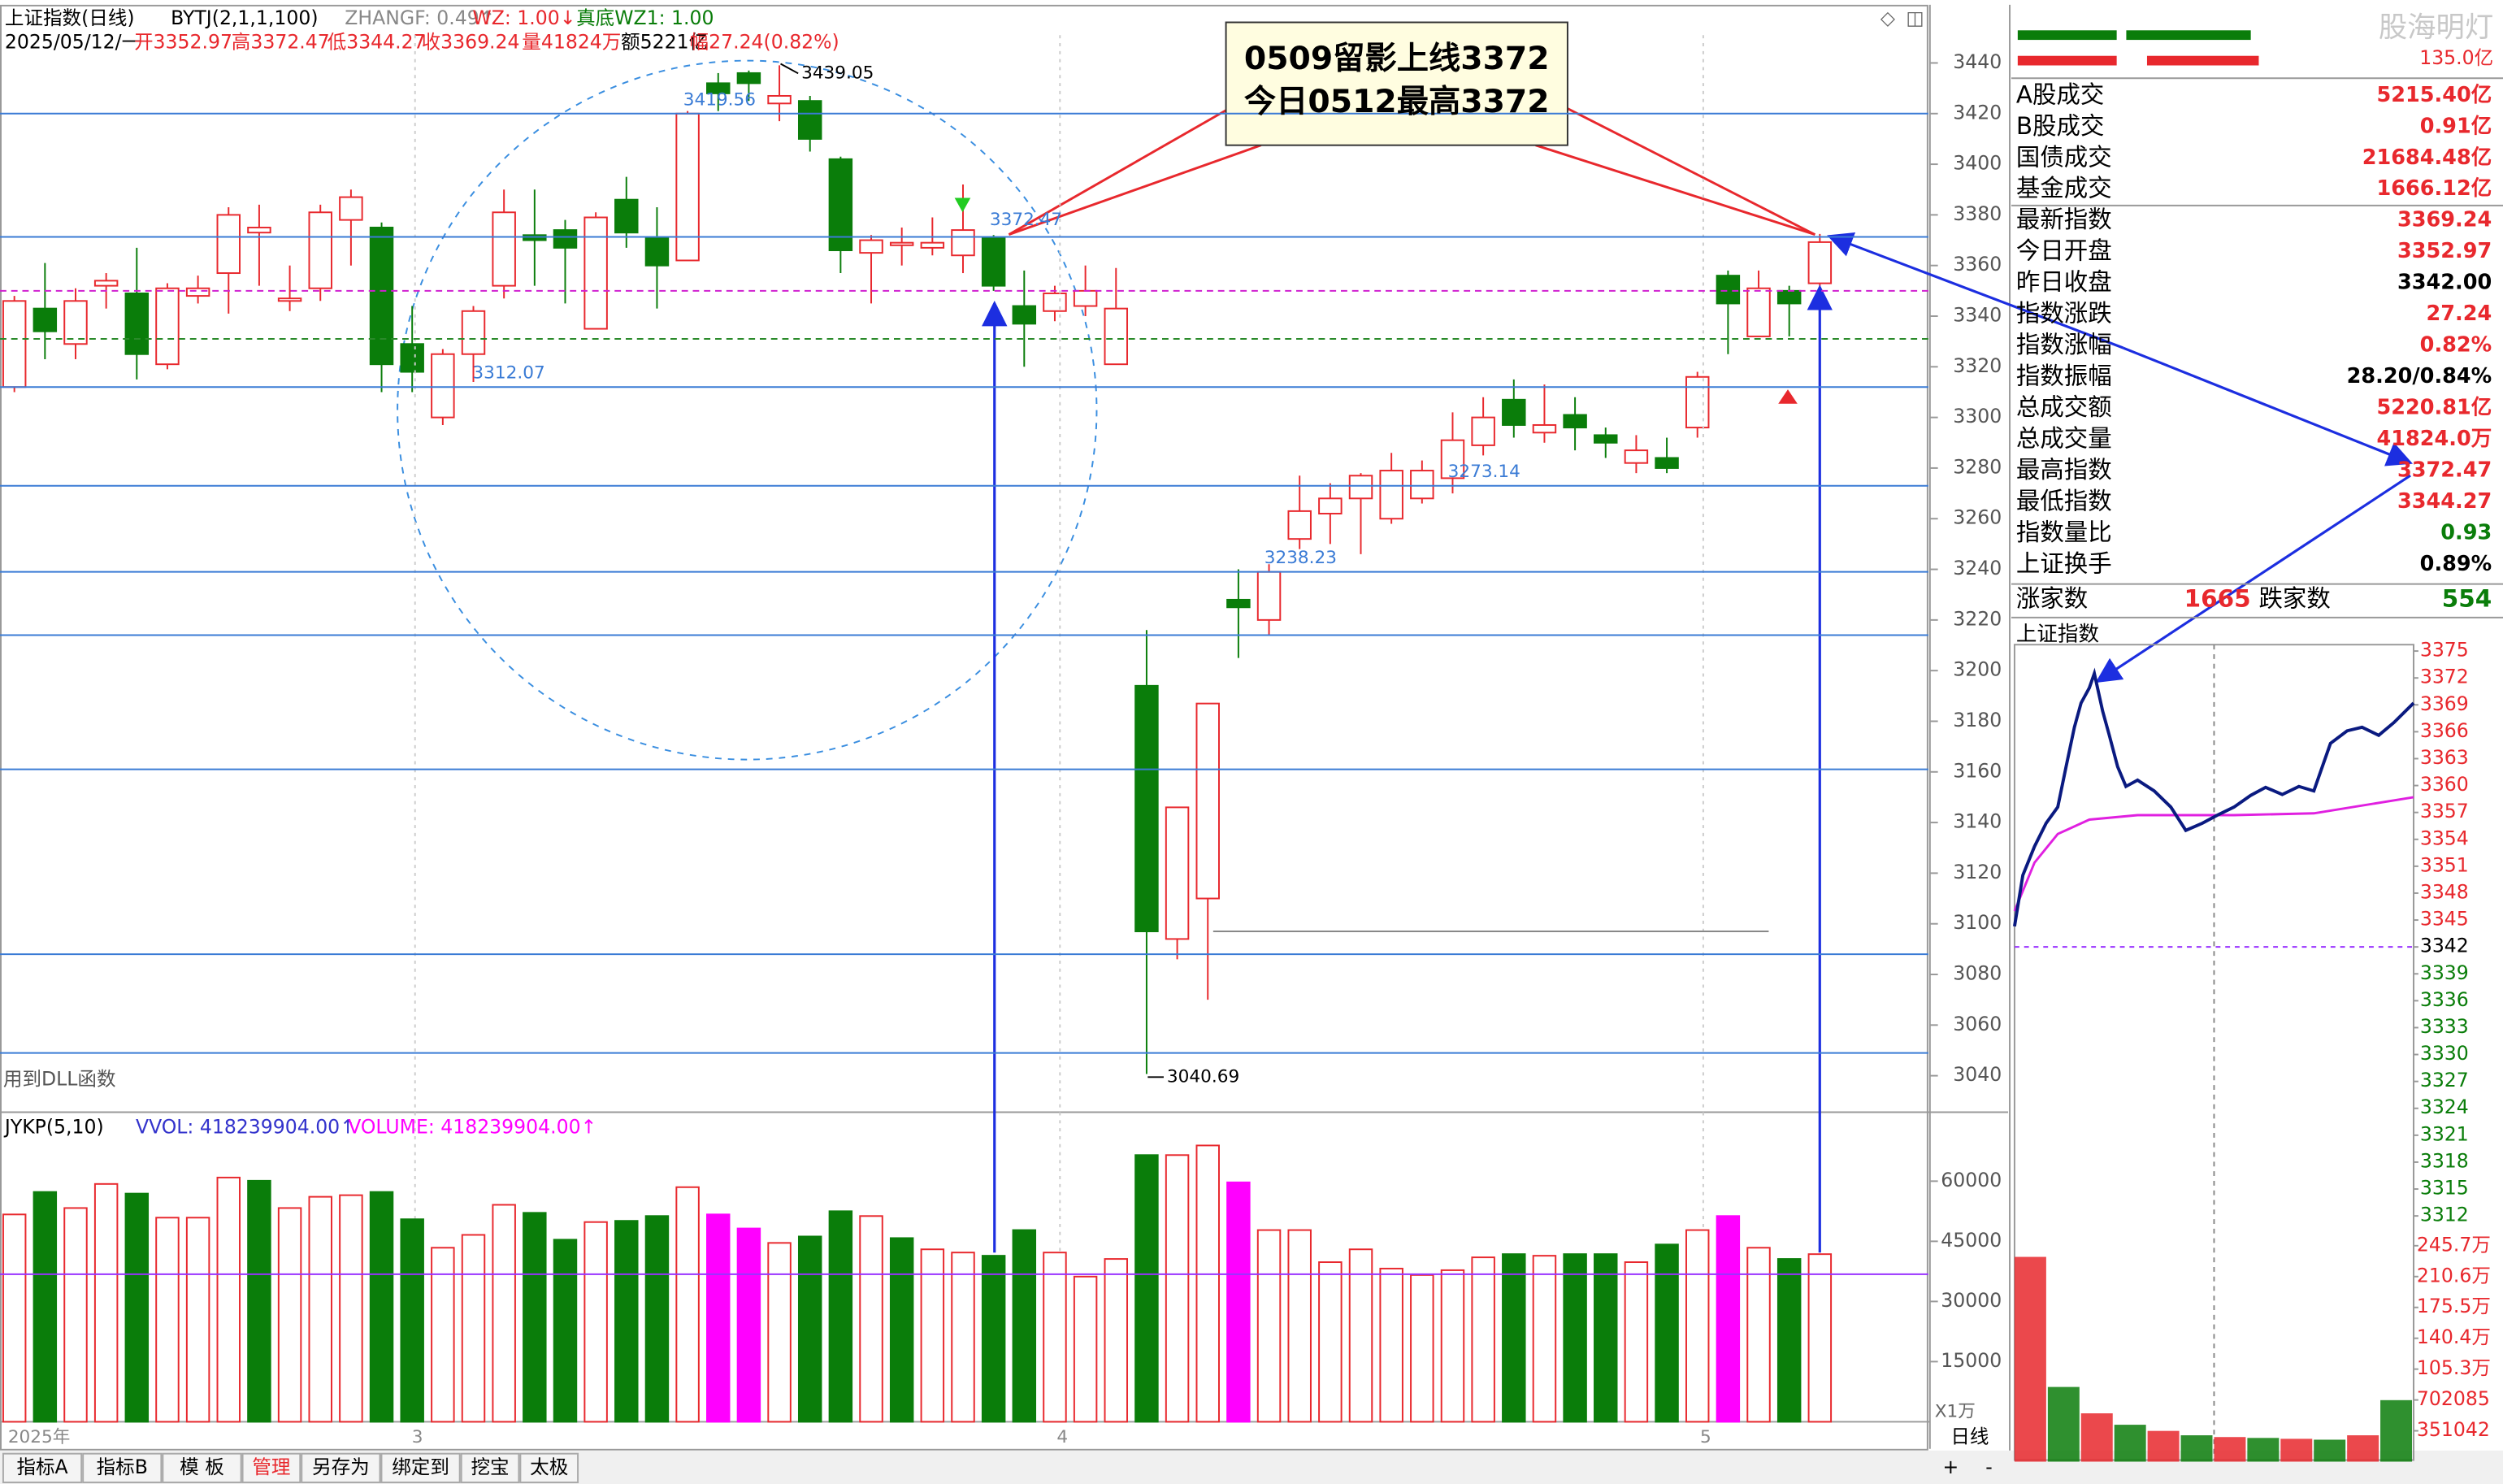 The image size is (2503, 1484). What do you see at coordinates (1889, 18) in the screenshot?
I see `icon: ◇` at bounding box center [1889, 18].